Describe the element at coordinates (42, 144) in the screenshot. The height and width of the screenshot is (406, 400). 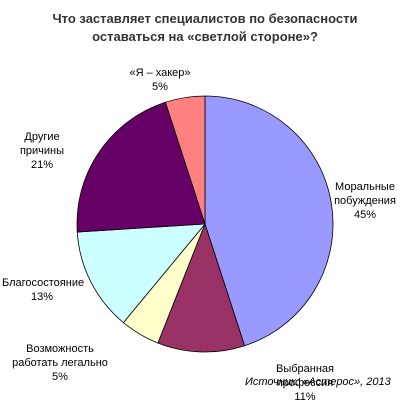
I see `slice-name: Другие причины` at that location.